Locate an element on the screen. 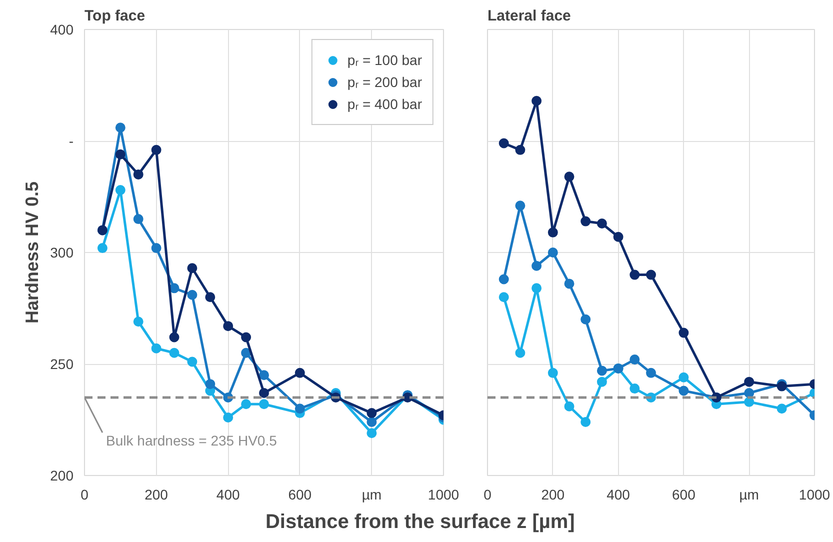  ref-line-label: Bulk hardness = 235 HV0.5 is located at coordinates (192, 440).